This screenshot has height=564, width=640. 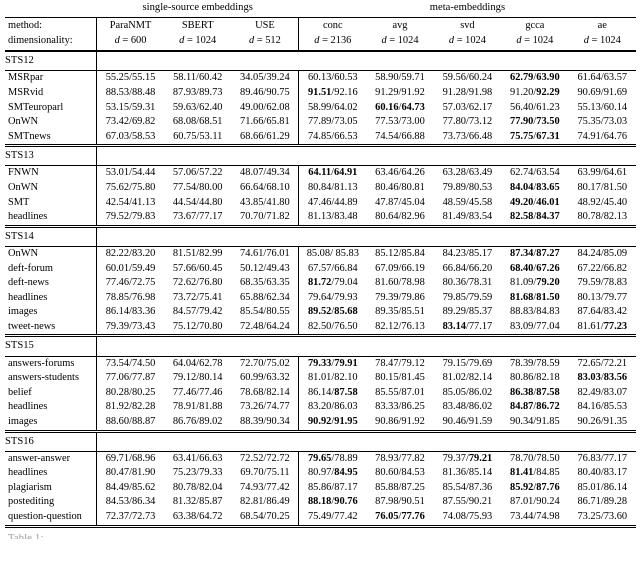 What do you see at coordinates (400, 363) in the screenshot?
I see `score-cell: 78.47/79.12` at bounding box center [400, 363].